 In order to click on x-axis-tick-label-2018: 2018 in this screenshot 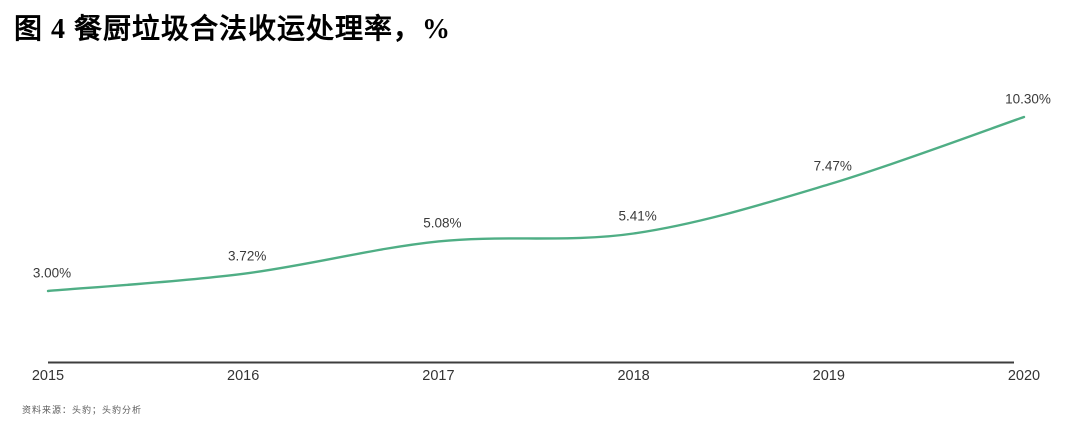, I will do `click(633, 376)`.